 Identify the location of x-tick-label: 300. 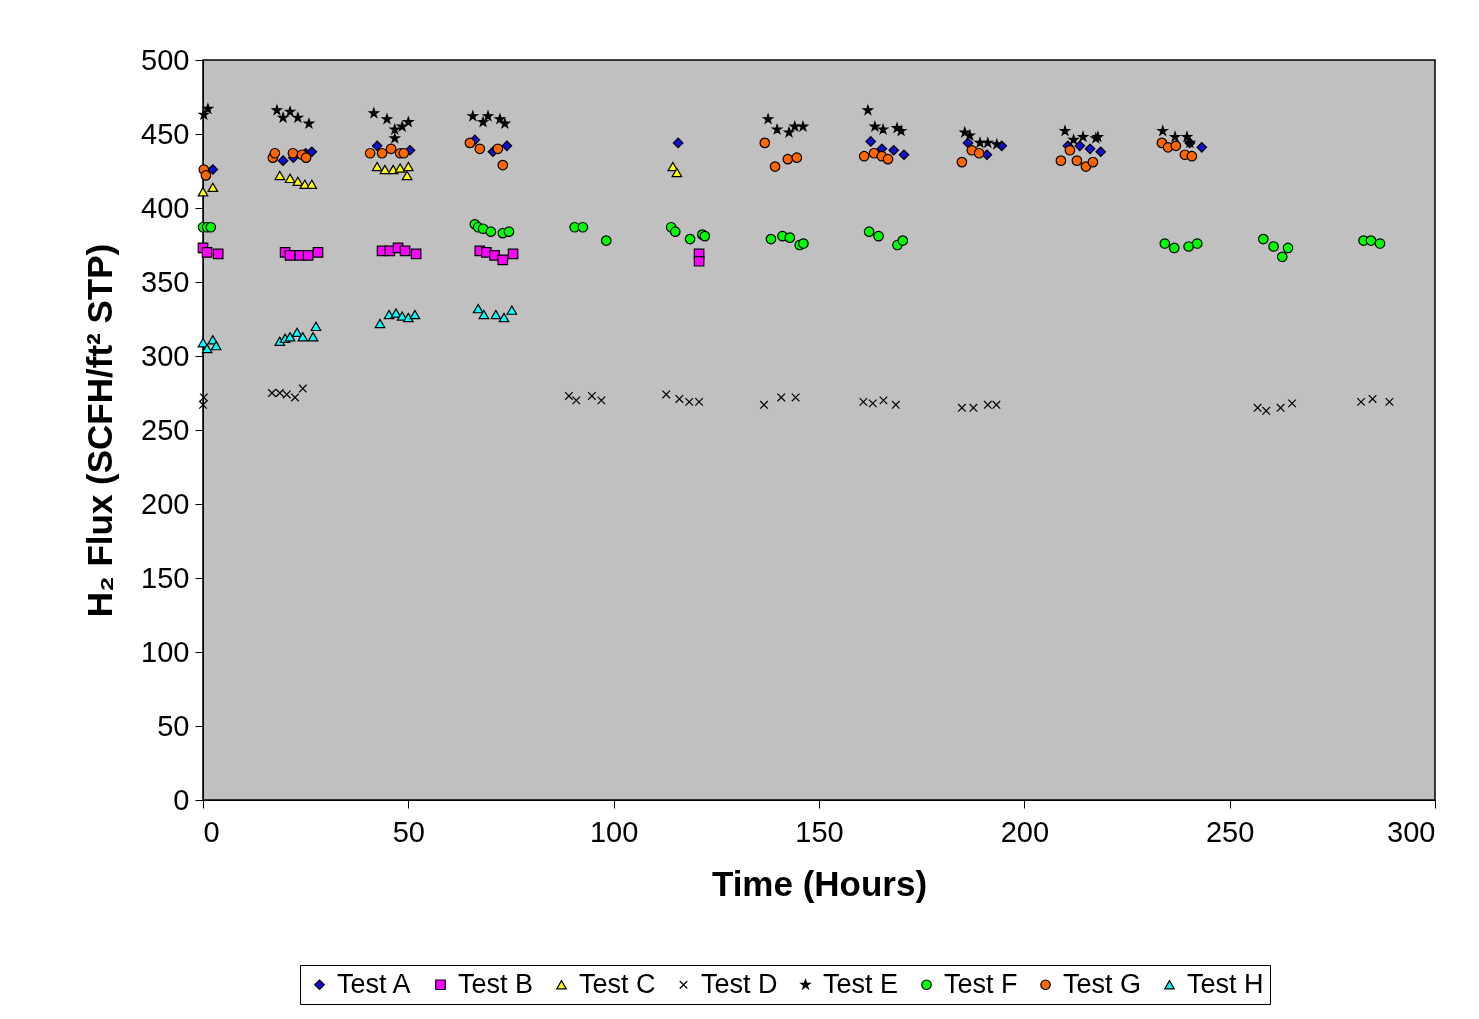
(1411, 831).